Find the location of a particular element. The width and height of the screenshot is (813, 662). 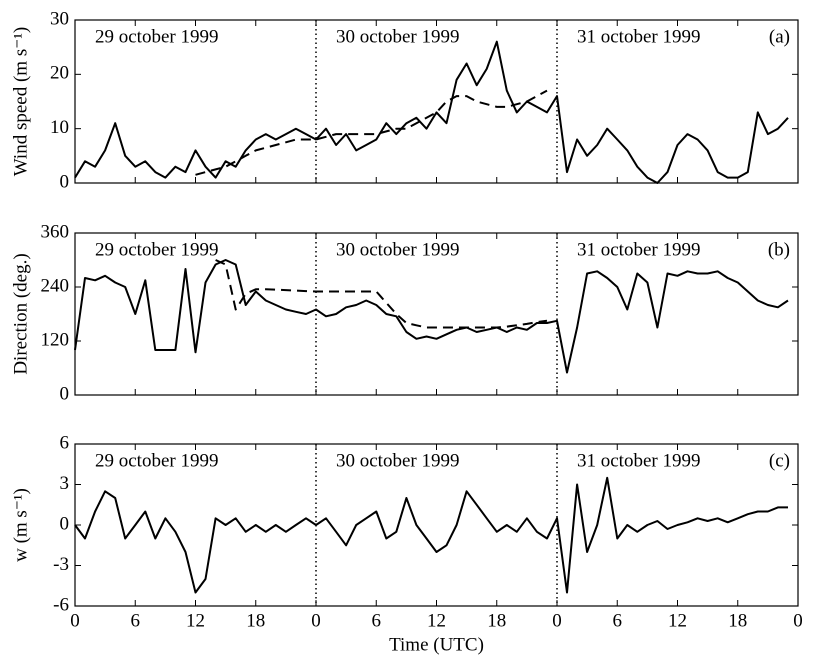

y-tick-label: -3 is located at coordinates (61, 564).